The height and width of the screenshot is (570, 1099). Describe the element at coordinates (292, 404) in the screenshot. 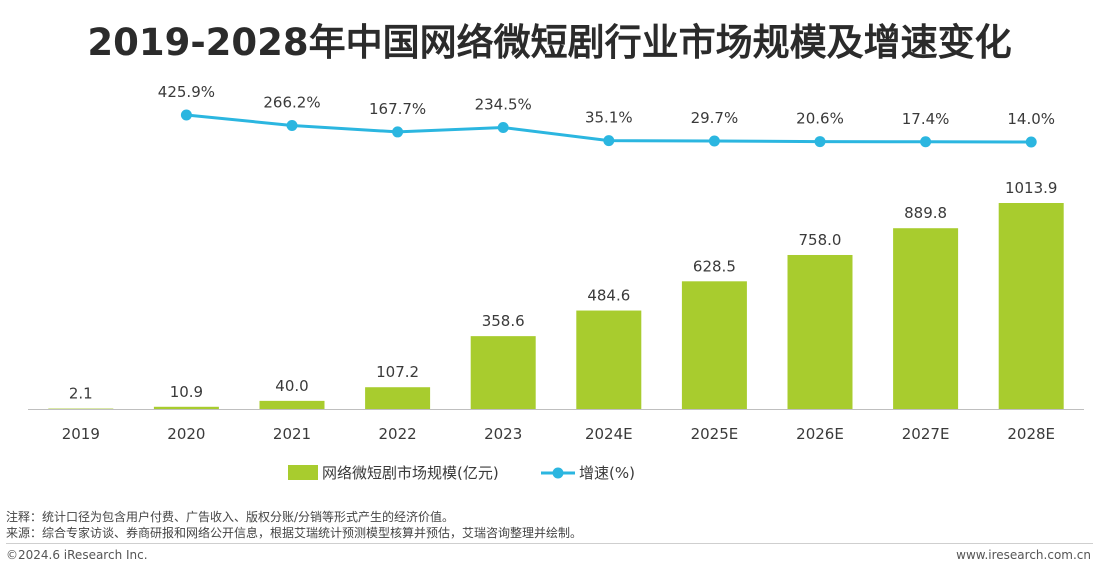

I see `bar-2021` at that location.